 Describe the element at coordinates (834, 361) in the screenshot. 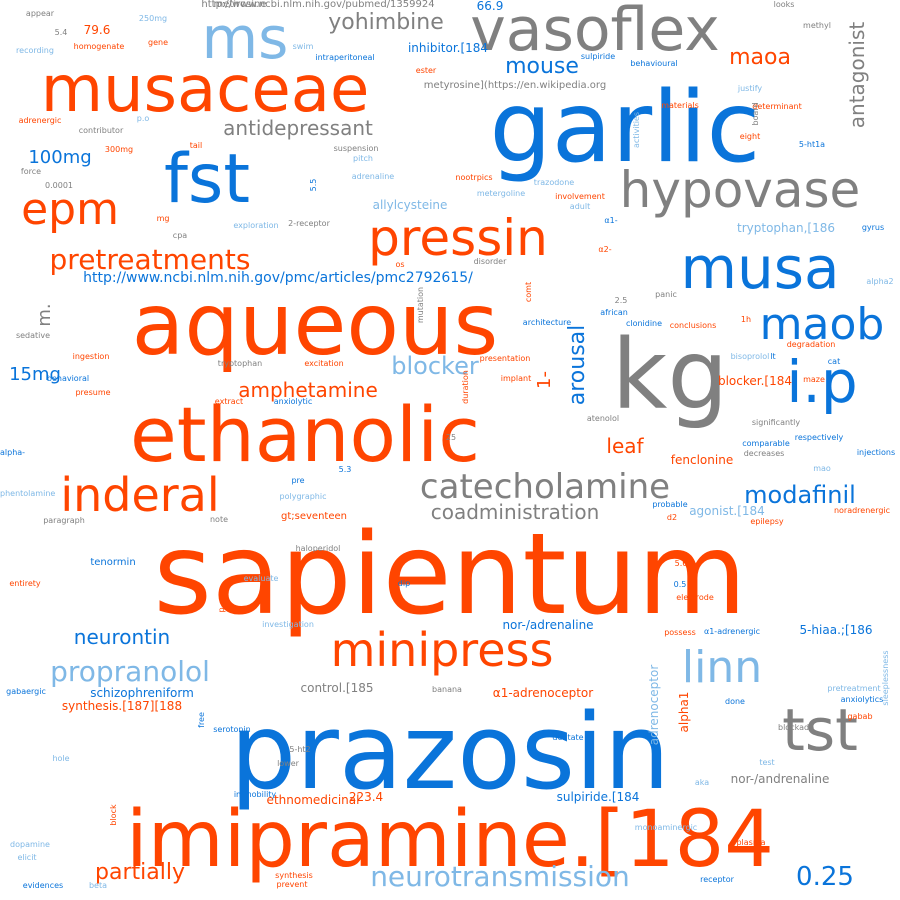

I see `cloud-word: cat` at that location.